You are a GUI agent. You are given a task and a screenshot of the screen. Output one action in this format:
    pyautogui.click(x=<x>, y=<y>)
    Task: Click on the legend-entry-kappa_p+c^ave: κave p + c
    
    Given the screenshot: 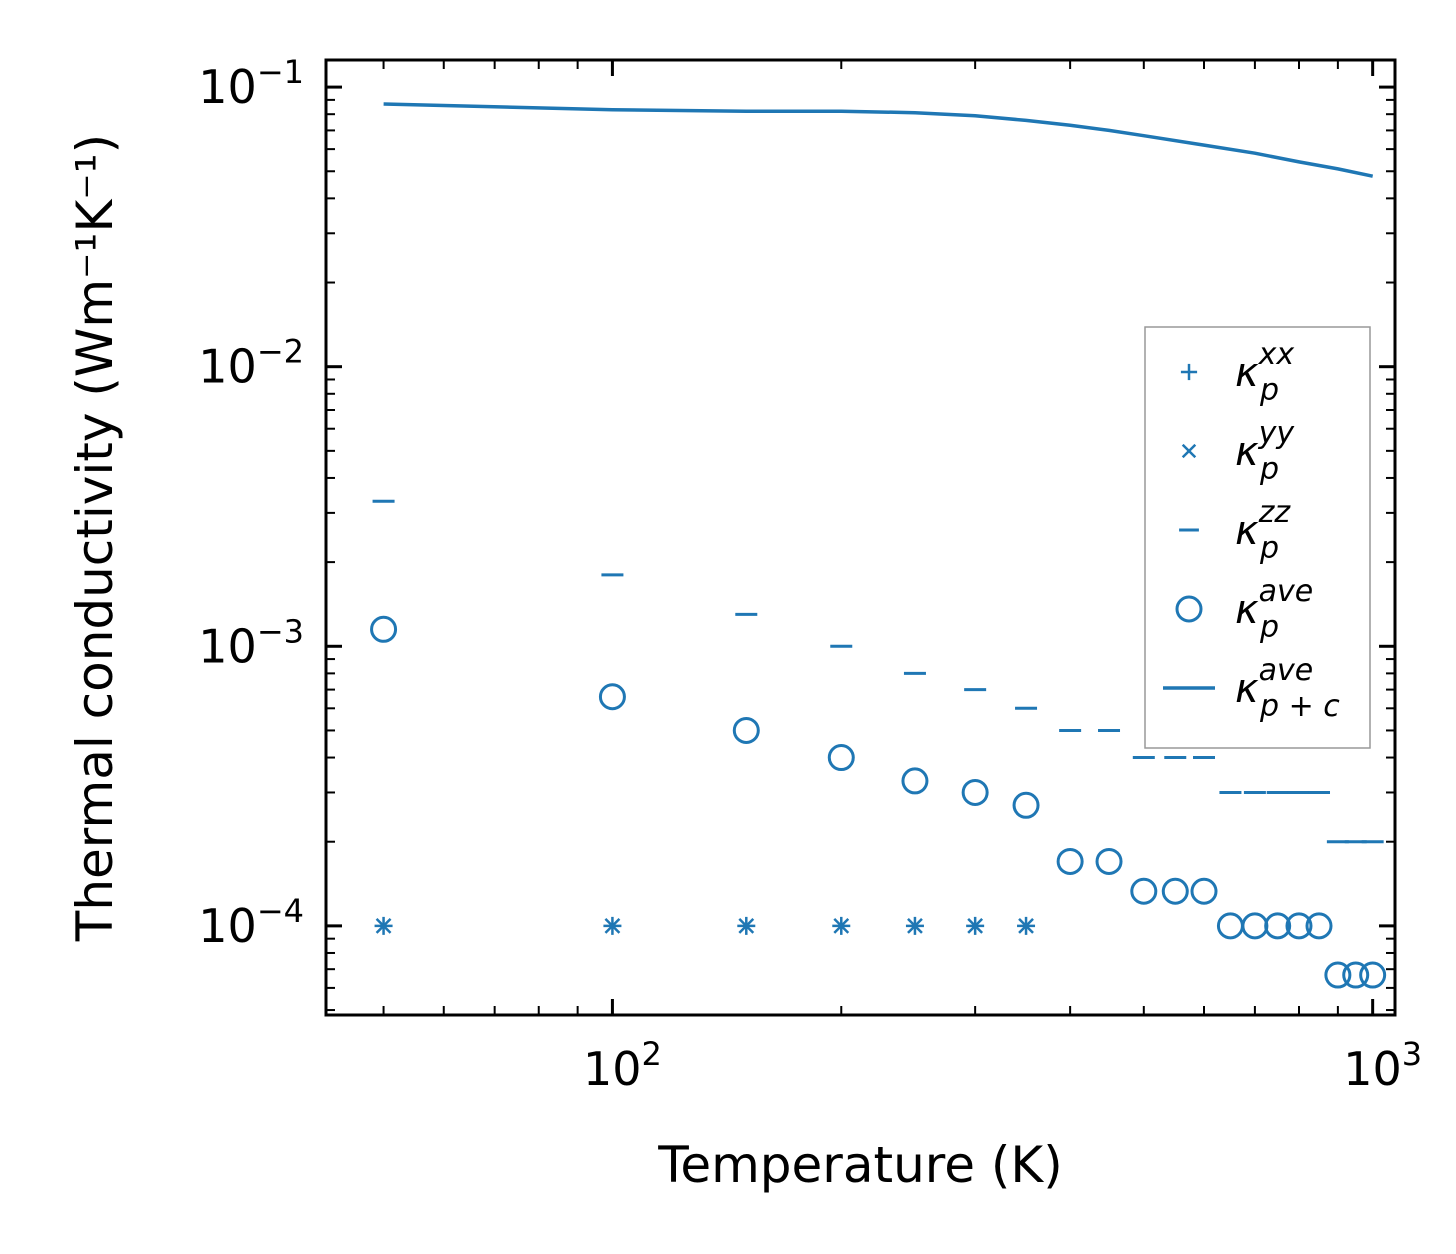 What is the action you would take?
    pyautogui.click(x=1251, y=688)
    